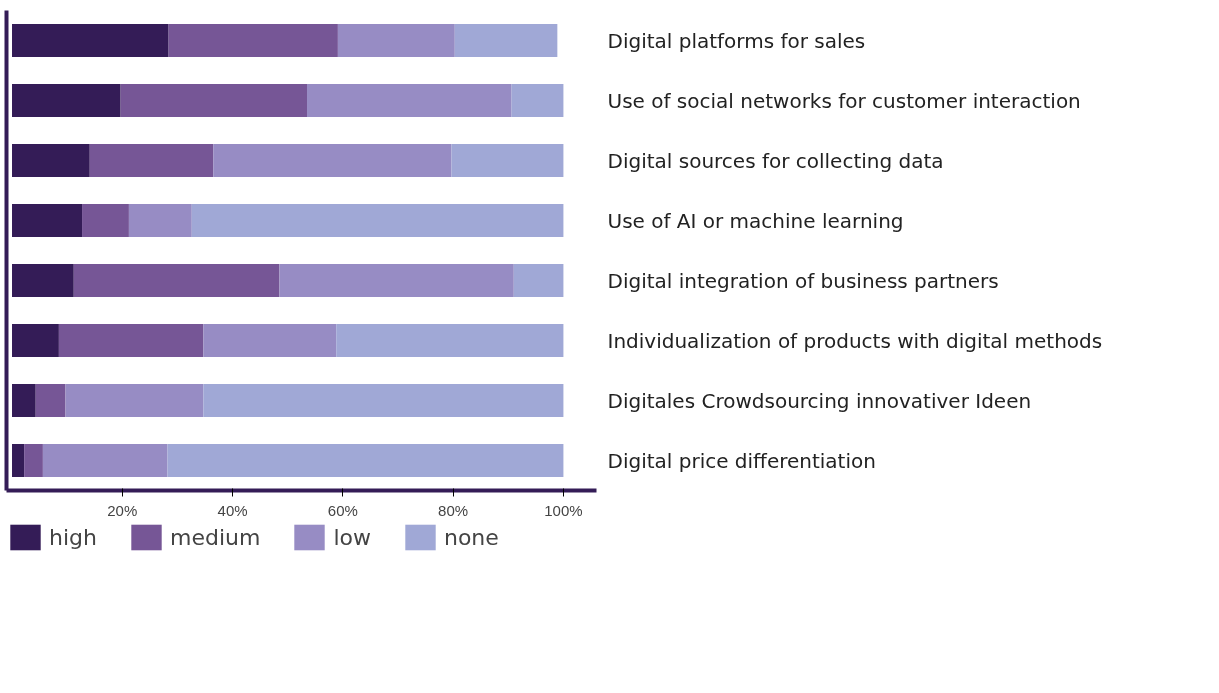 Image resolution: width=1219 pixels, height=693 pixels. Describe the element at coordinates (215, 537) in the screenshot. I see `legend-label: medium` at that location.